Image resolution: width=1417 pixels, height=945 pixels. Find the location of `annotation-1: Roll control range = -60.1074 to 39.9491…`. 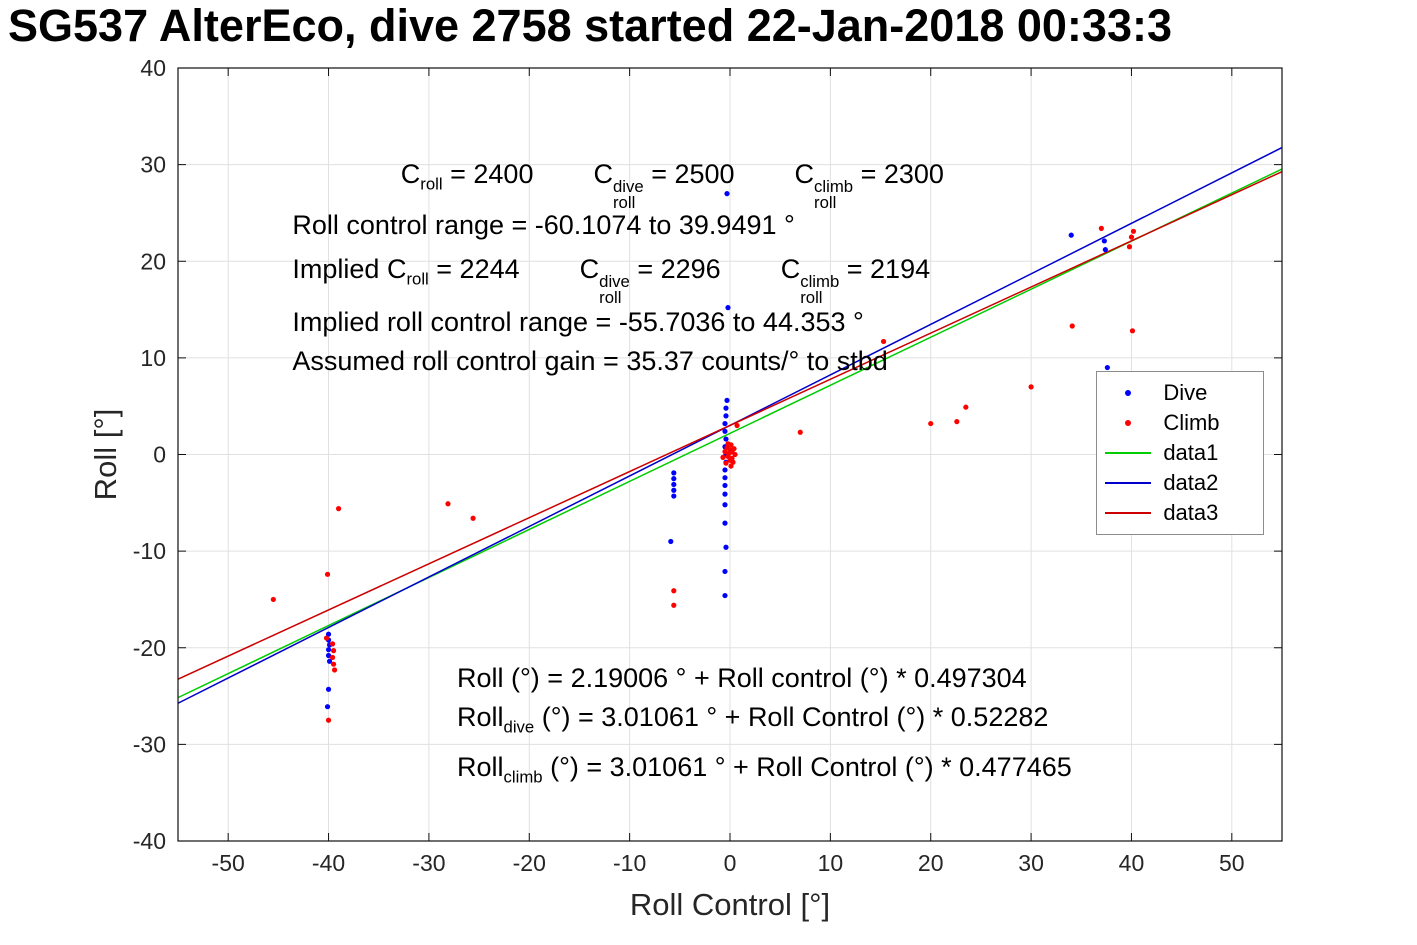

annotation-1: Roll control range = -60.1074 to 39.9491… is located at coordinates (543, 225).